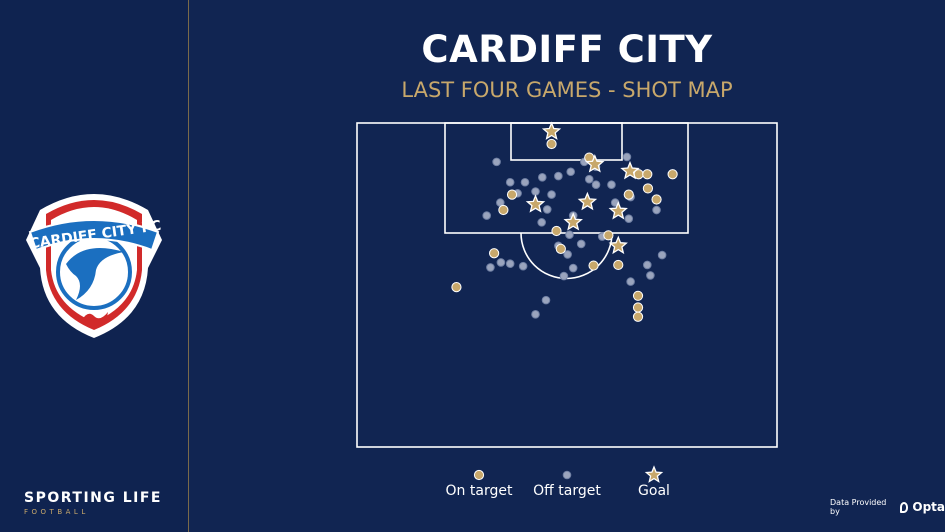  Describe the element at coordinates (928, 507) in the screenshot. I see `provider-name: Opta` at that location.